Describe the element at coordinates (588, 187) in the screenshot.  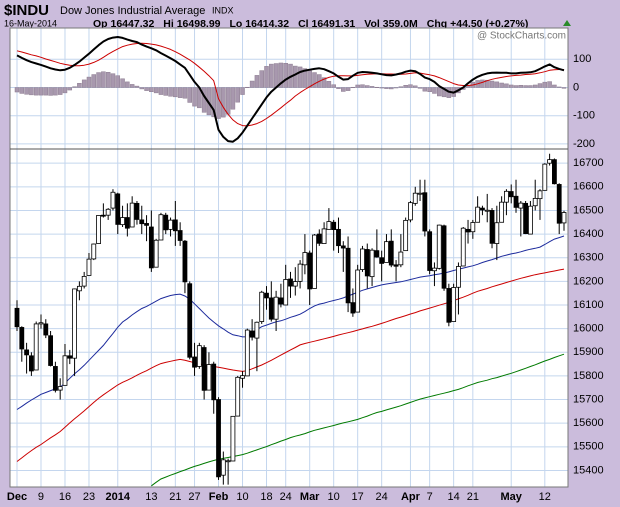
I see `y-tick-label: 16600` at that location.